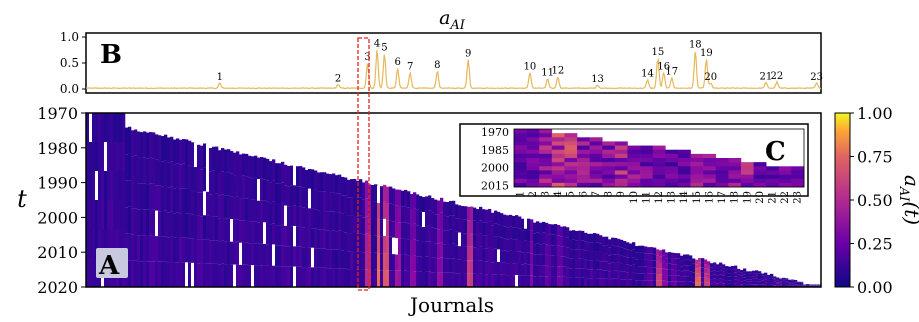 The image size is (919, 322). Describe the element at coordinates (706, 53) in the screenshot. I see `panel-b-peak-label: 19` at that location.